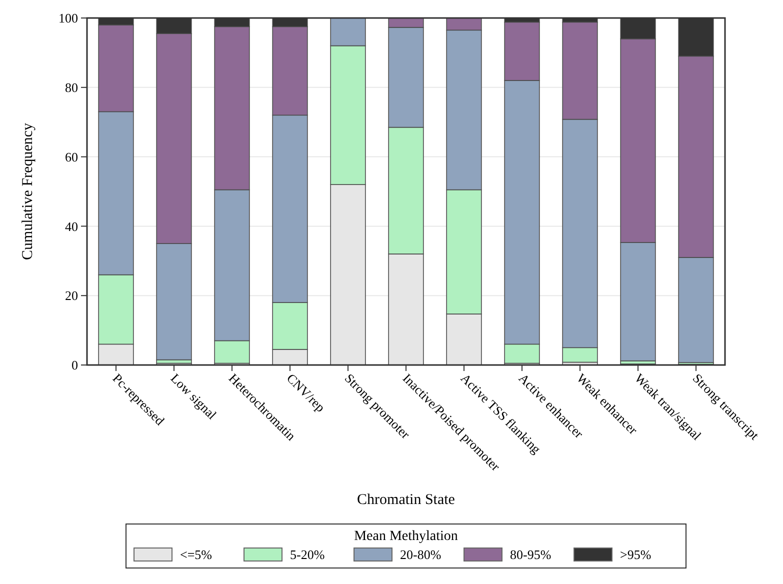 The height and width of the screenshot is (584, 783). What do you see at coordinates (531, 554) in the screenshot?
I see `legend-label: 80-95%` at bounding box center [531, 554].